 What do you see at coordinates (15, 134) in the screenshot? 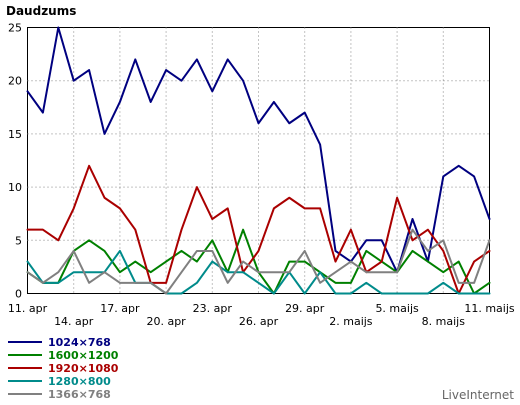
I see `y-tick-label: 15` at bounding box center [15, 134].